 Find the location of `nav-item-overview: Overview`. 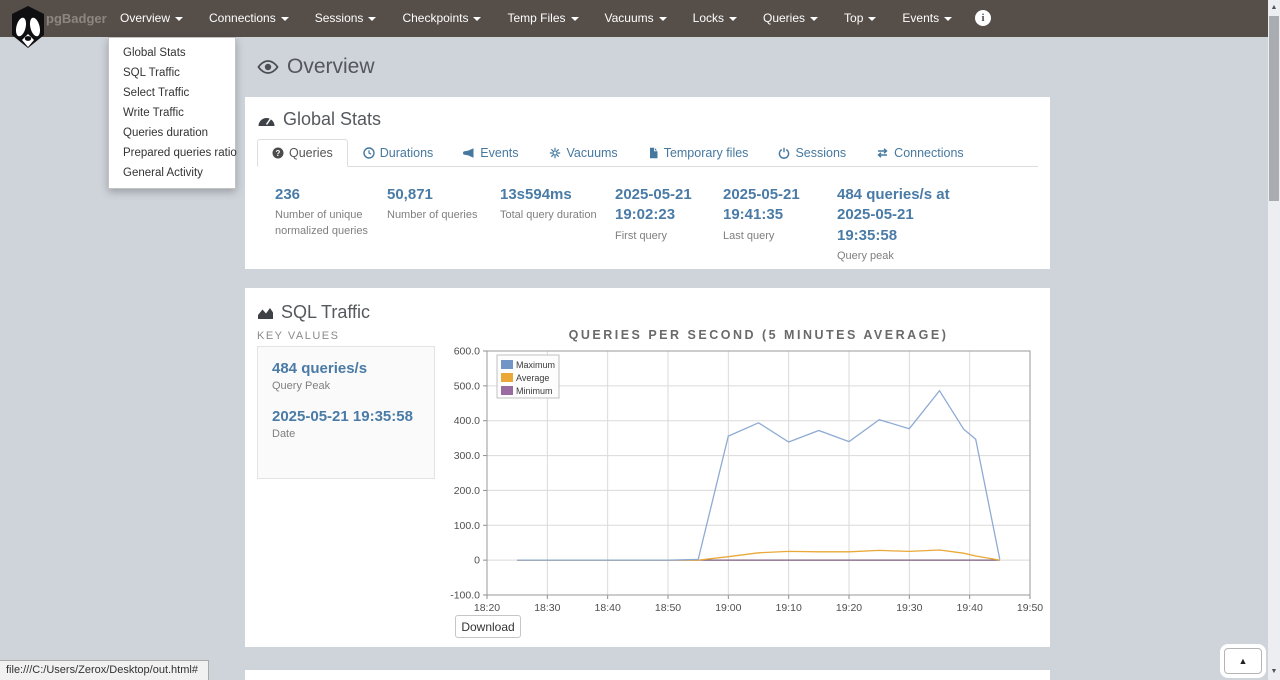

nav-item-overview: Overview is located at coordinates (151, 18).